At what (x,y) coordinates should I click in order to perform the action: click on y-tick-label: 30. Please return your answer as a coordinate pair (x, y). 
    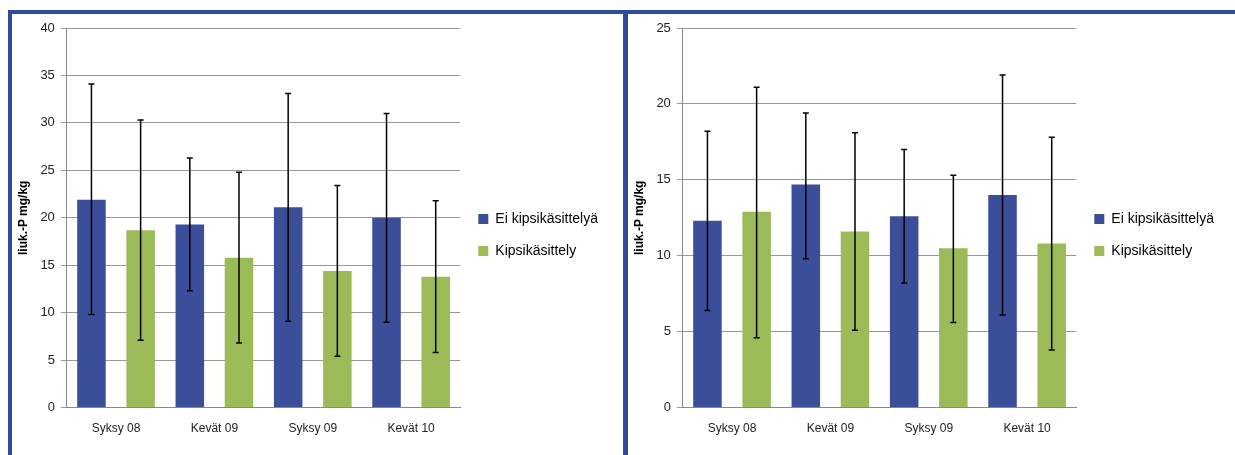
    Looking at the image, I should click on (47, 122).